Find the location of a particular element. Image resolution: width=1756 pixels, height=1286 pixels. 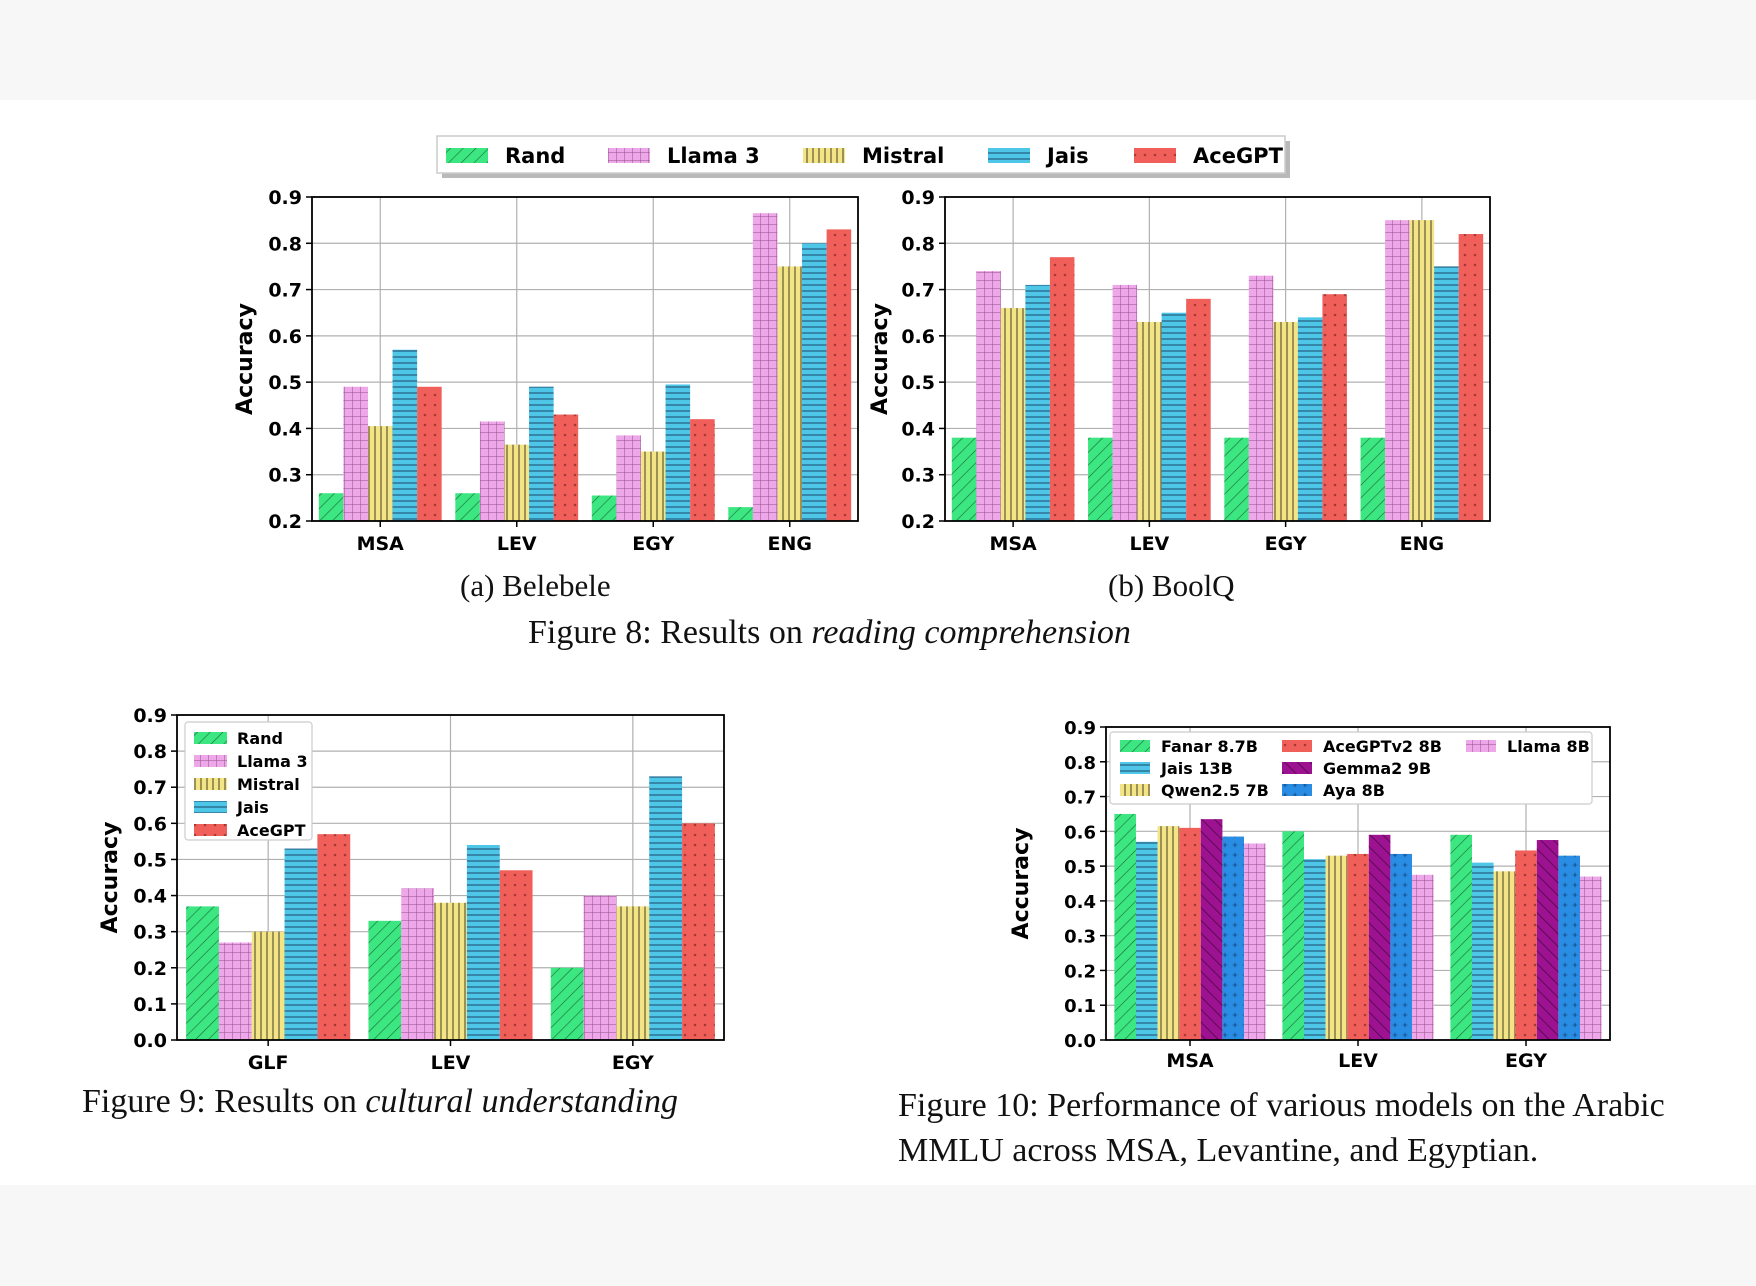

belebele-ylabel: Accuracy is located at coordinates (245, 359).